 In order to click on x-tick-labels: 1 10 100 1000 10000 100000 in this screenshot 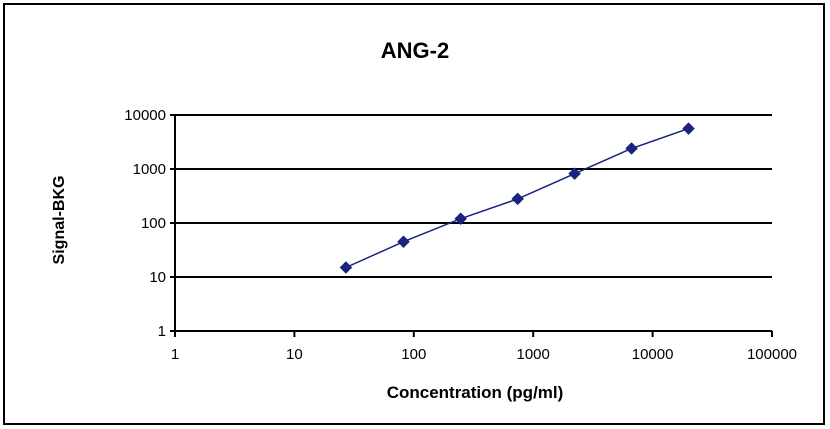, I will do `click(484, 354)`.